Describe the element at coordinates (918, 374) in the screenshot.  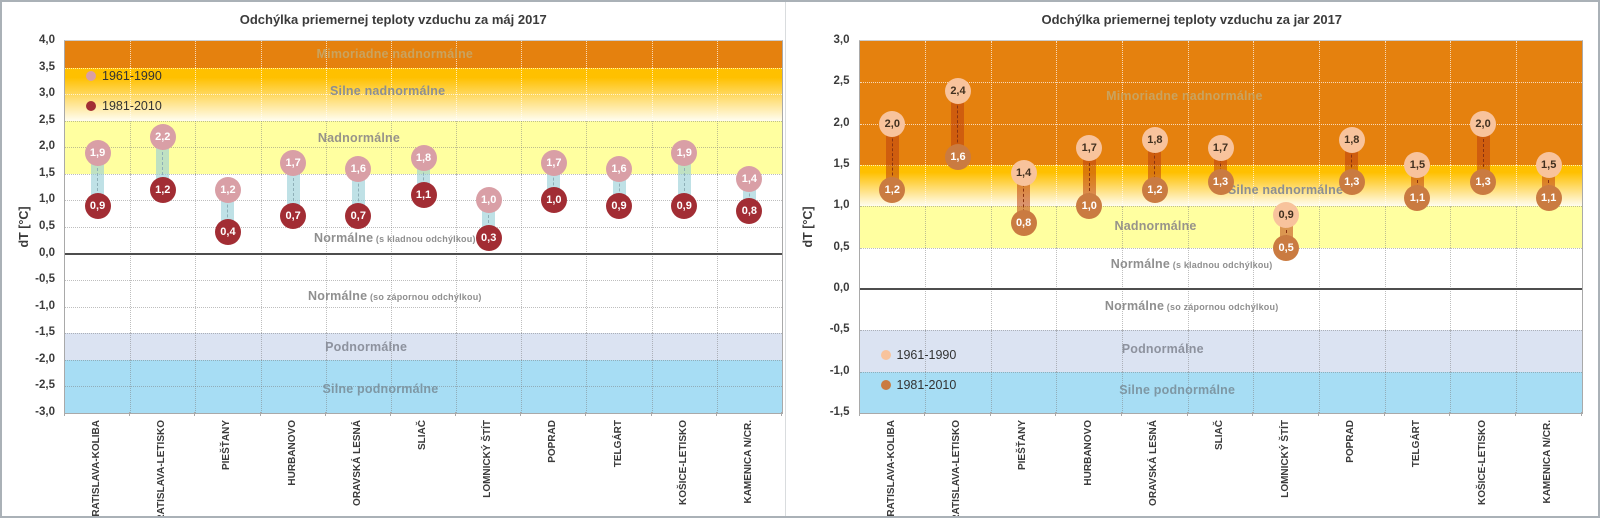
I see `legend: 1961-1990 1981-2010` at that location.